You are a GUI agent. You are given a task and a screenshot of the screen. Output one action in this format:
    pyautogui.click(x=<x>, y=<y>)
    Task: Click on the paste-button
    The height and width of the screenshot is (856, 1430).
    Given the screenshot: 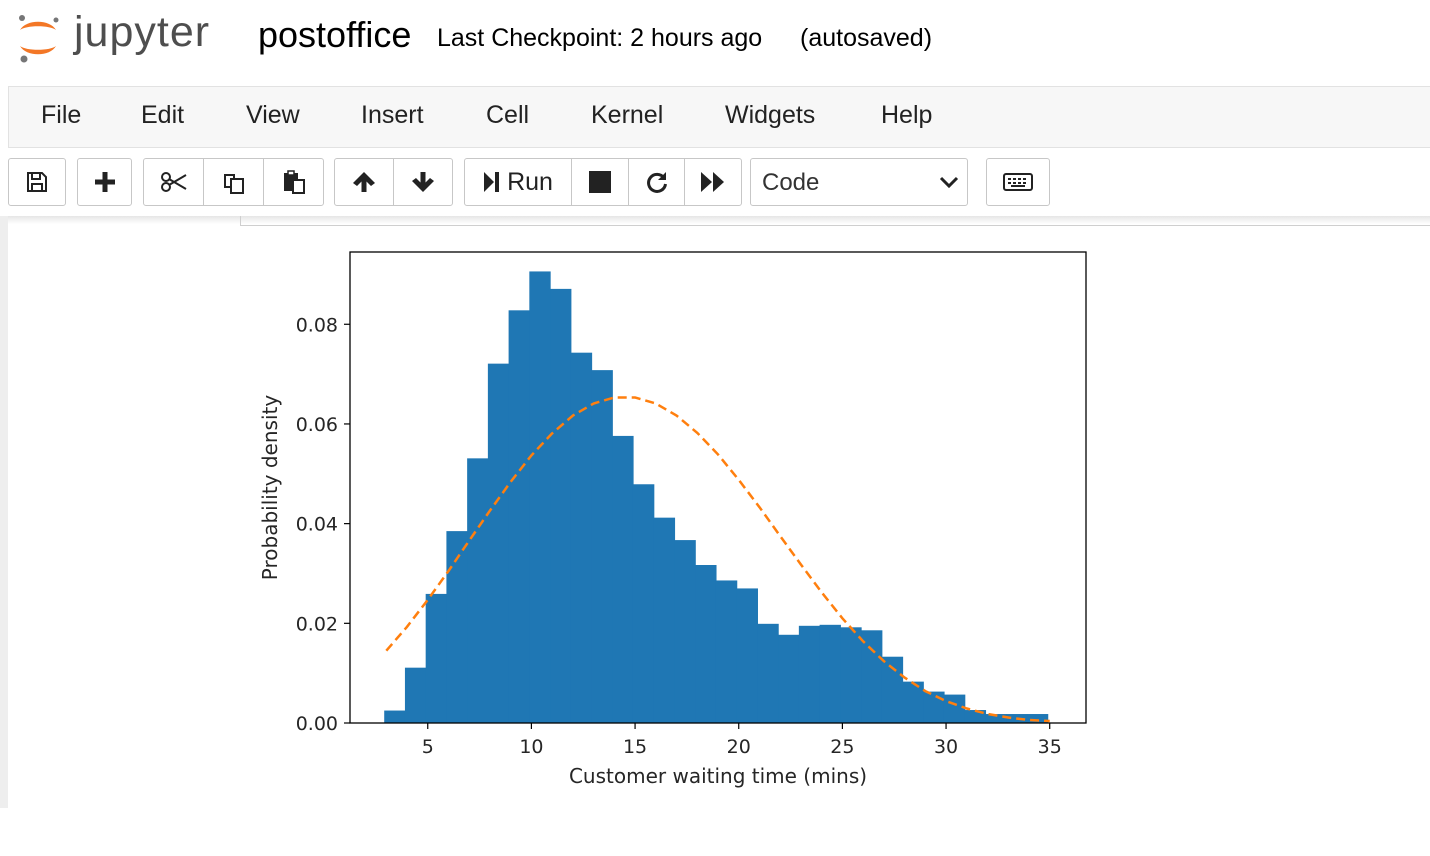 What is the action you would take?
    pyautogui.click(x=293, y=182)
    